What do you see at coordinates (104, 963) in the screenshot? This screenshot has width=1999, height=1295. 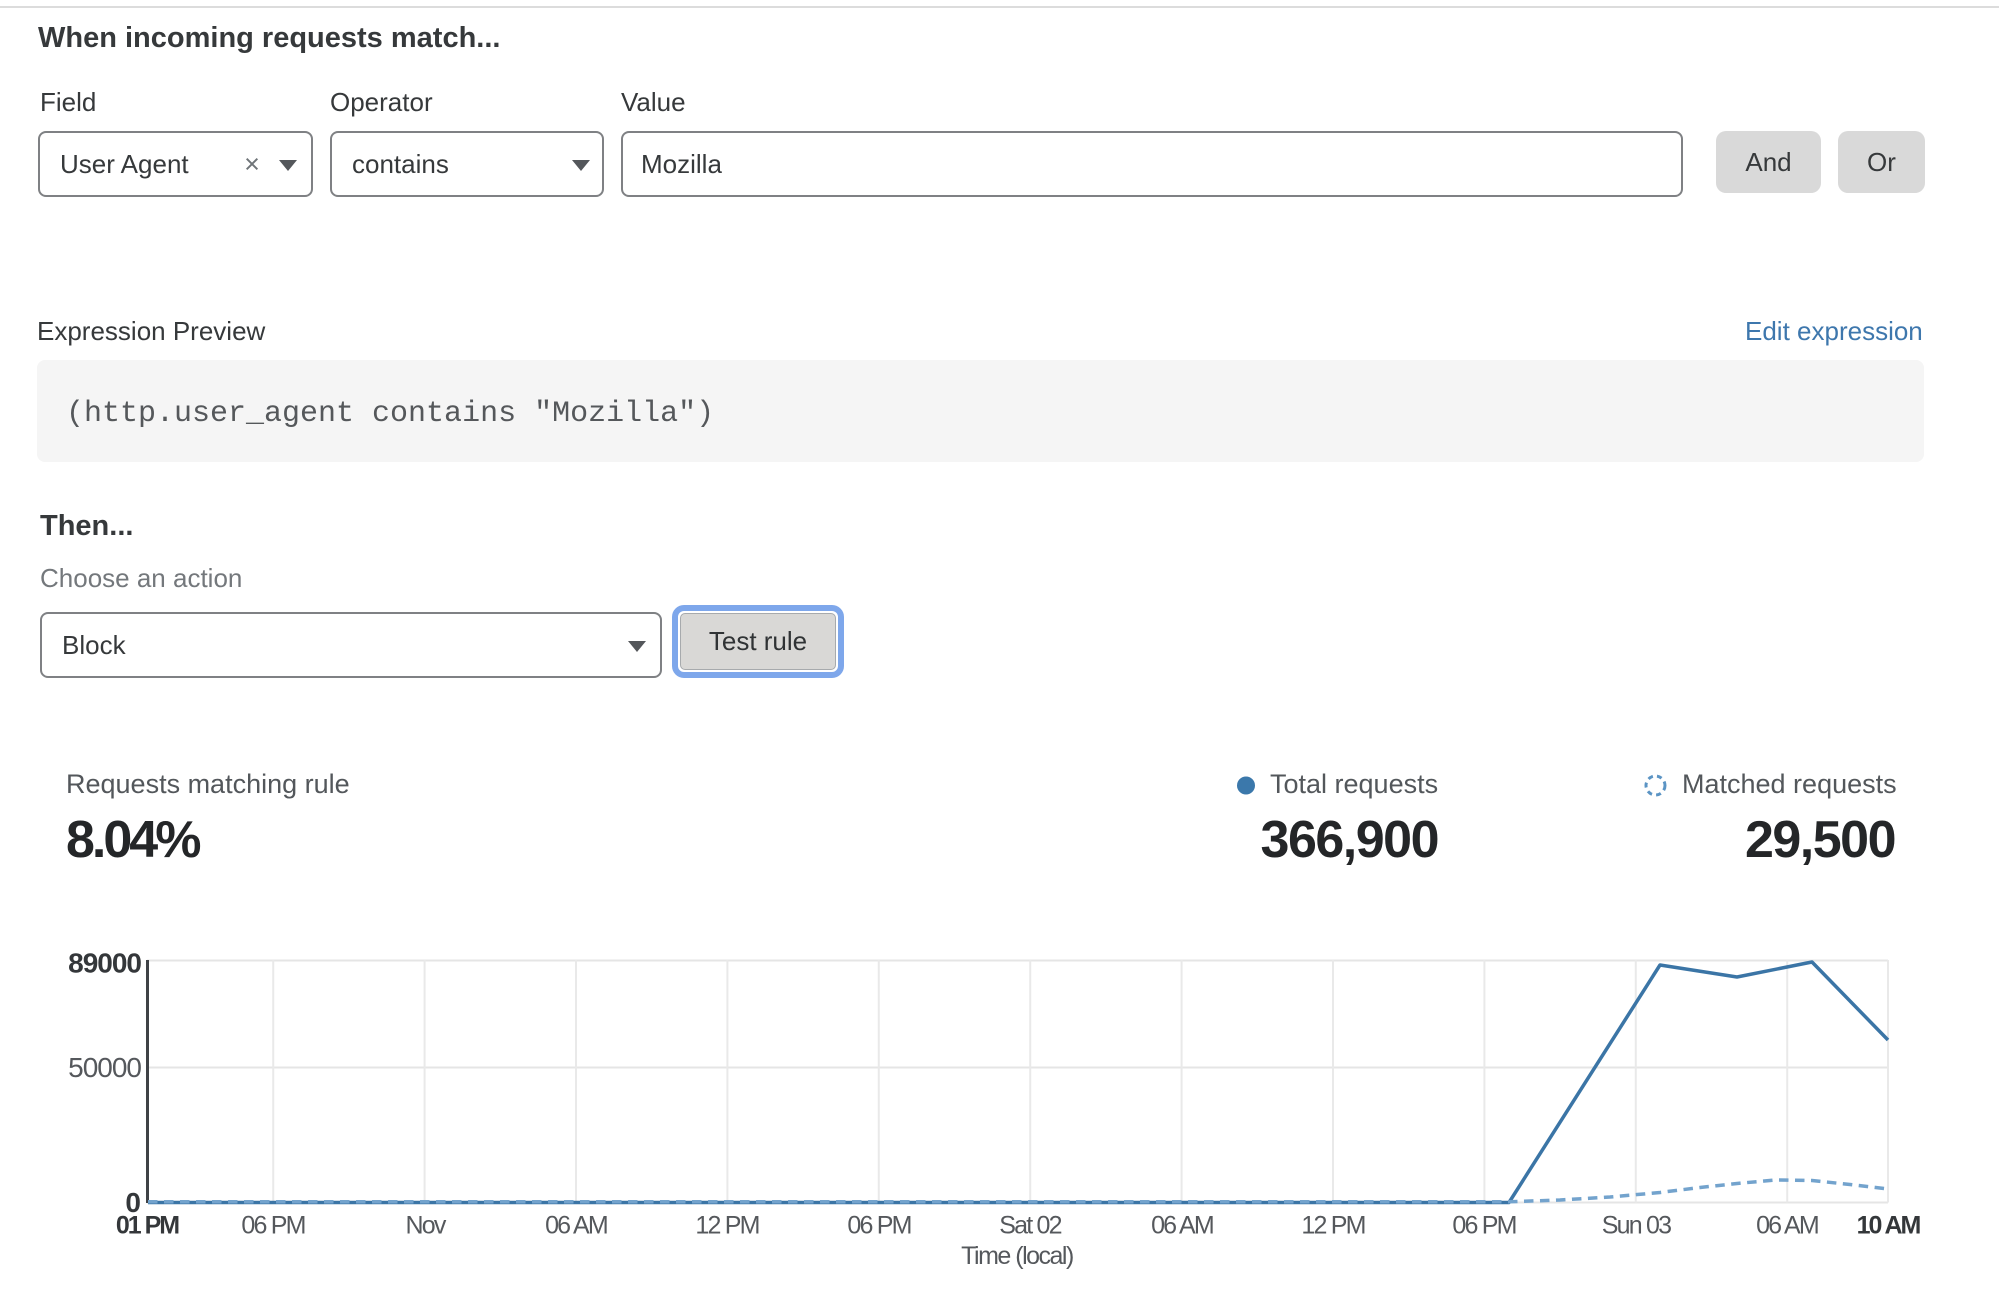 I see `svg-text: 89000` at bounding box center [104, 963].